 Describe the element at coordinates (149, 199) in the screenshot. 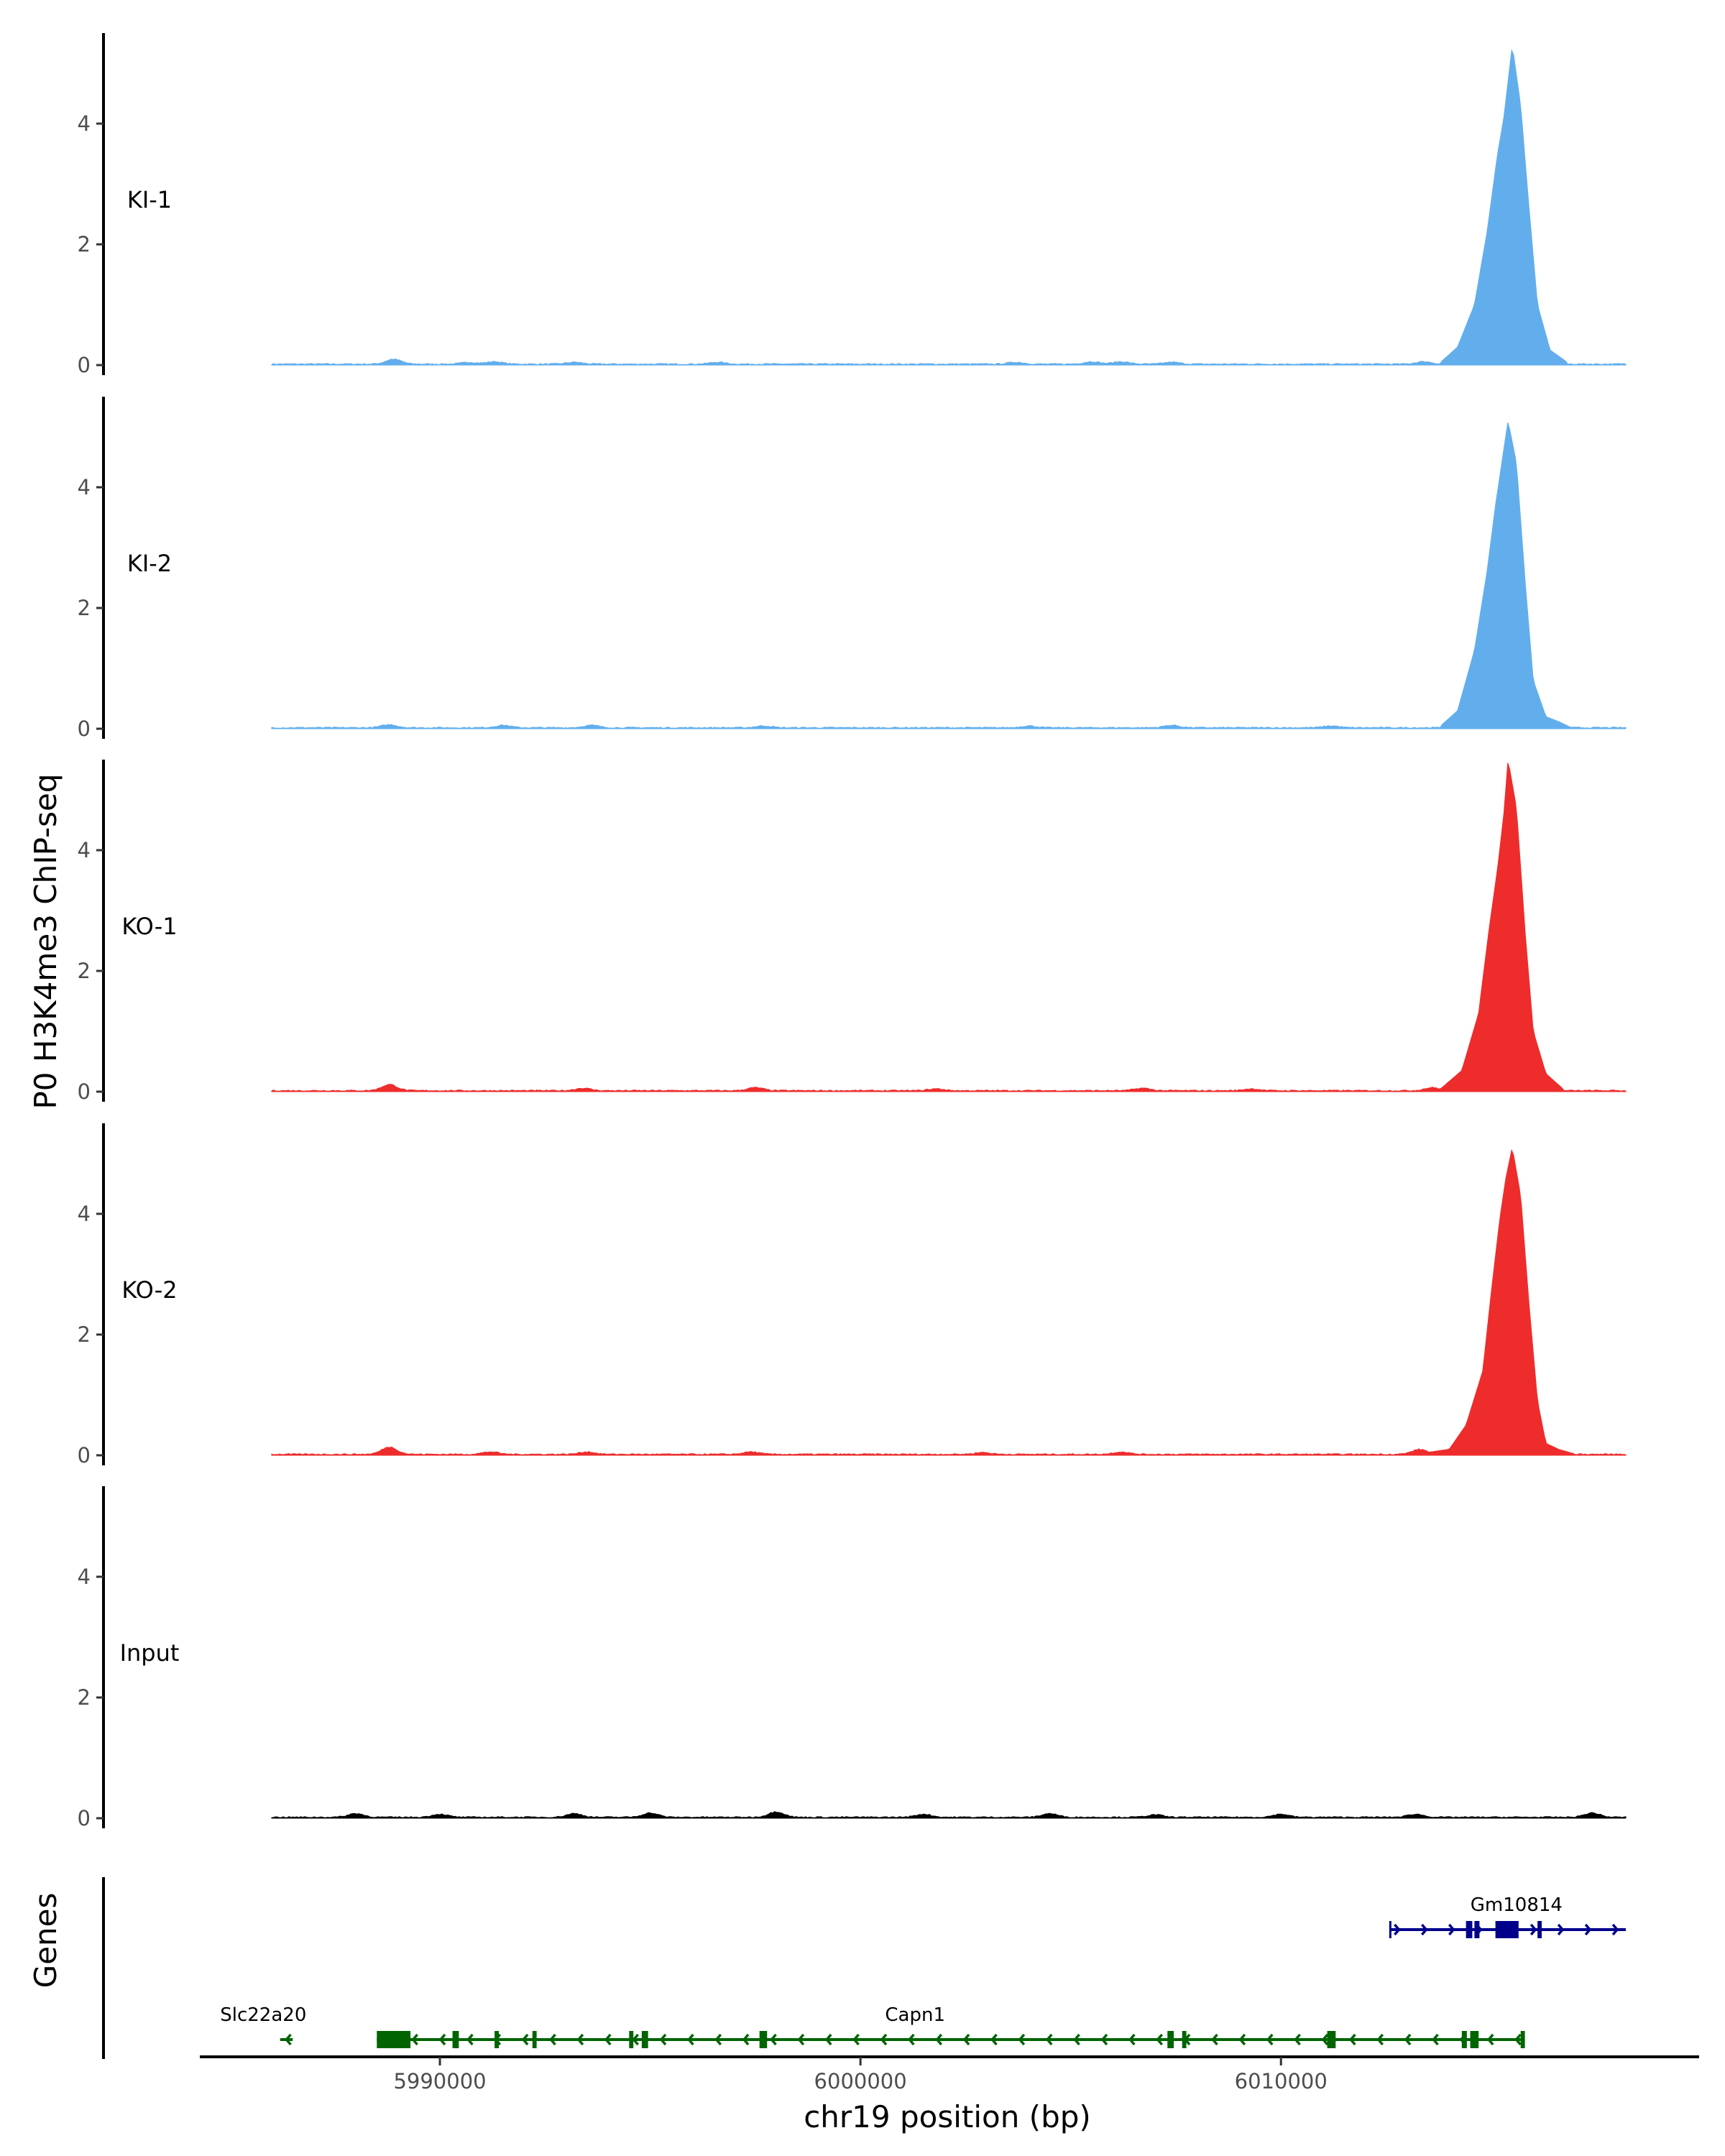

I see `track-label: KI-1` at that location.